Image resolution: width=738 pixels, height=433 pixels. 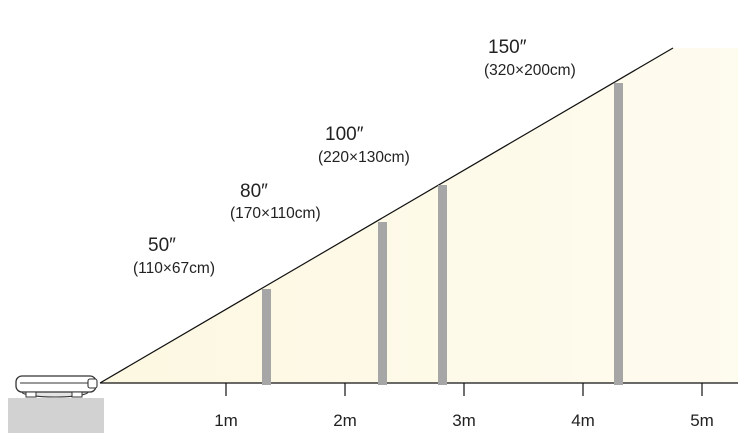 I want to click on screen-bar-80in, so click(x=382, y=303).